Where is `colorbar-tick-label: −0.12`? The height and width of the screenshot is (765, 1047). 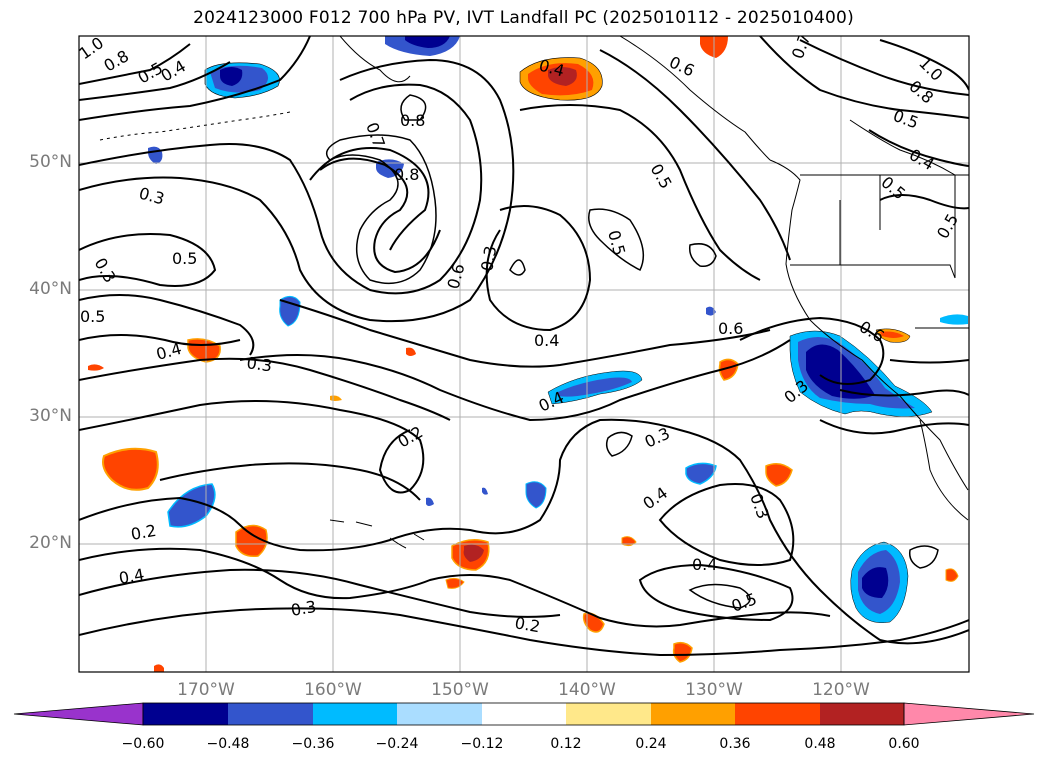
colorbar-tick-label: −0.12 is located at coordinates (482, 744).